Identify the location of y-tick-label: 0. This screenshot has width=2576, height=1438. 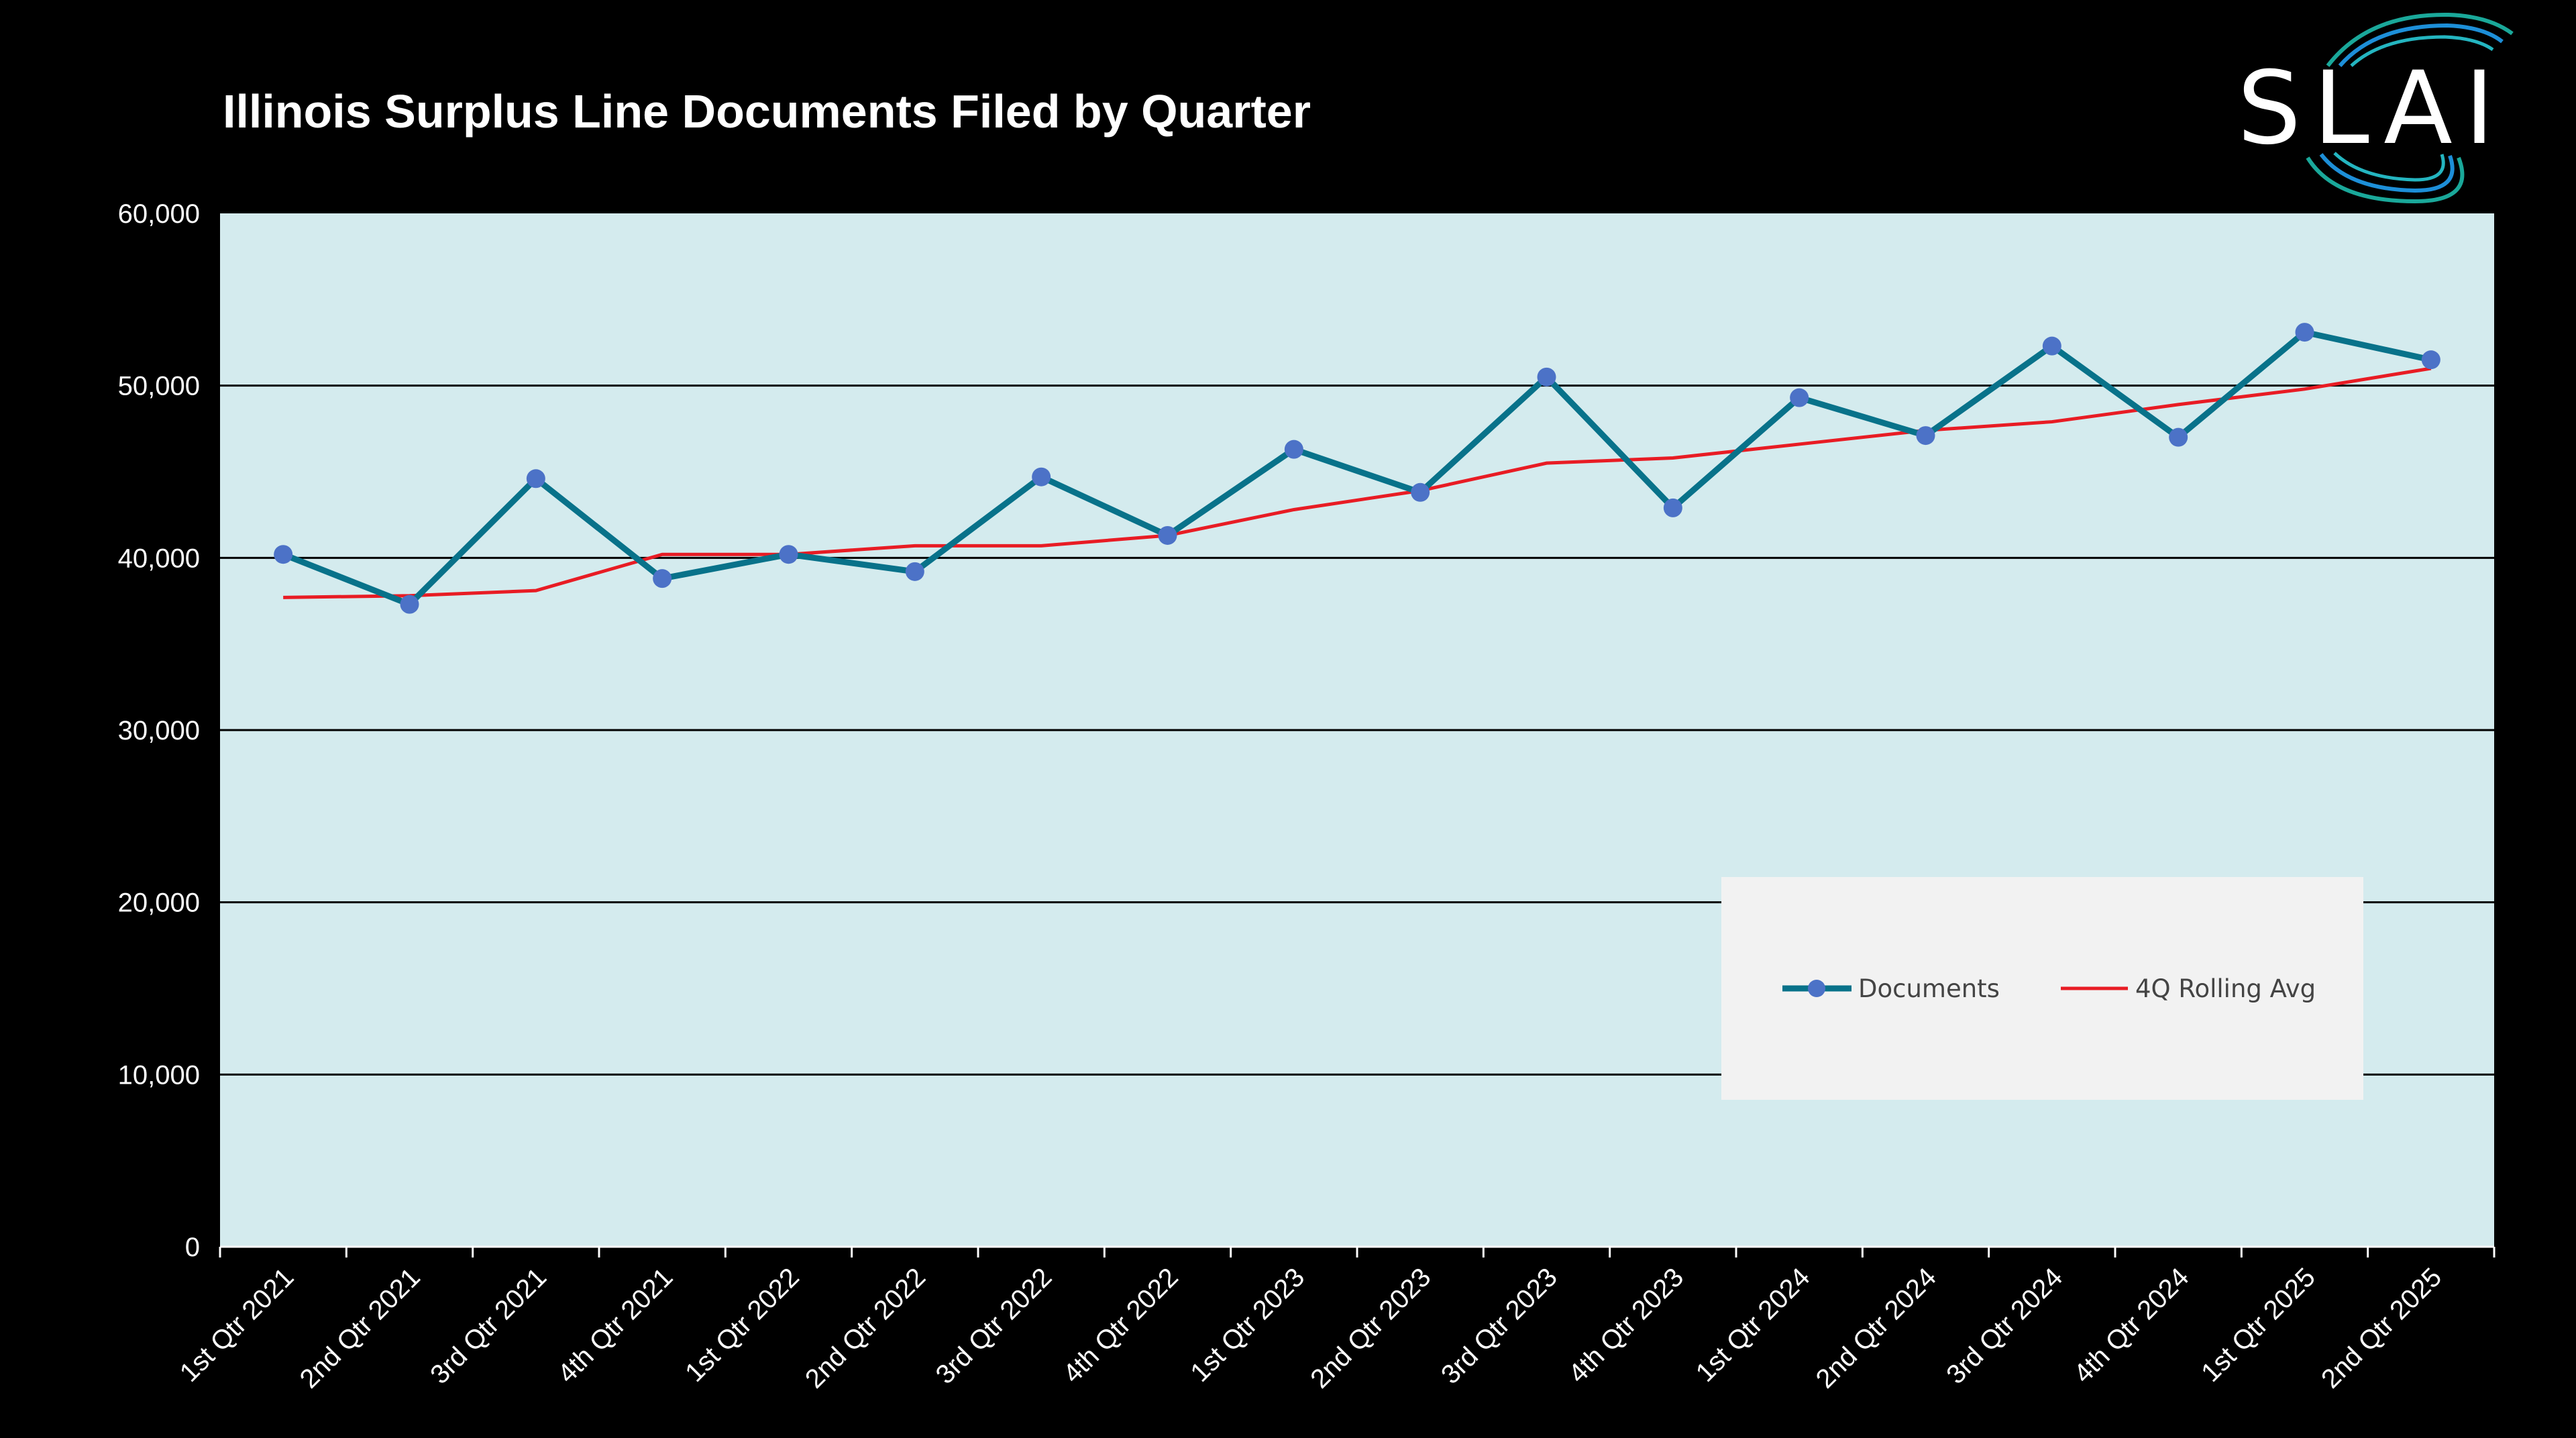
(192, 1248).